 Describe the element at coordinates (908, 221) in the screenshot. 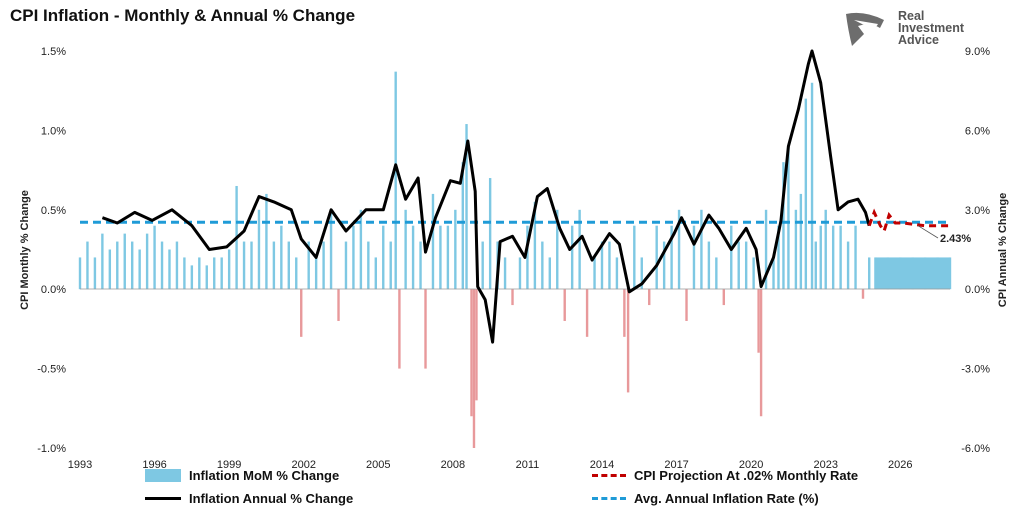

I see `projection-line` at that location.